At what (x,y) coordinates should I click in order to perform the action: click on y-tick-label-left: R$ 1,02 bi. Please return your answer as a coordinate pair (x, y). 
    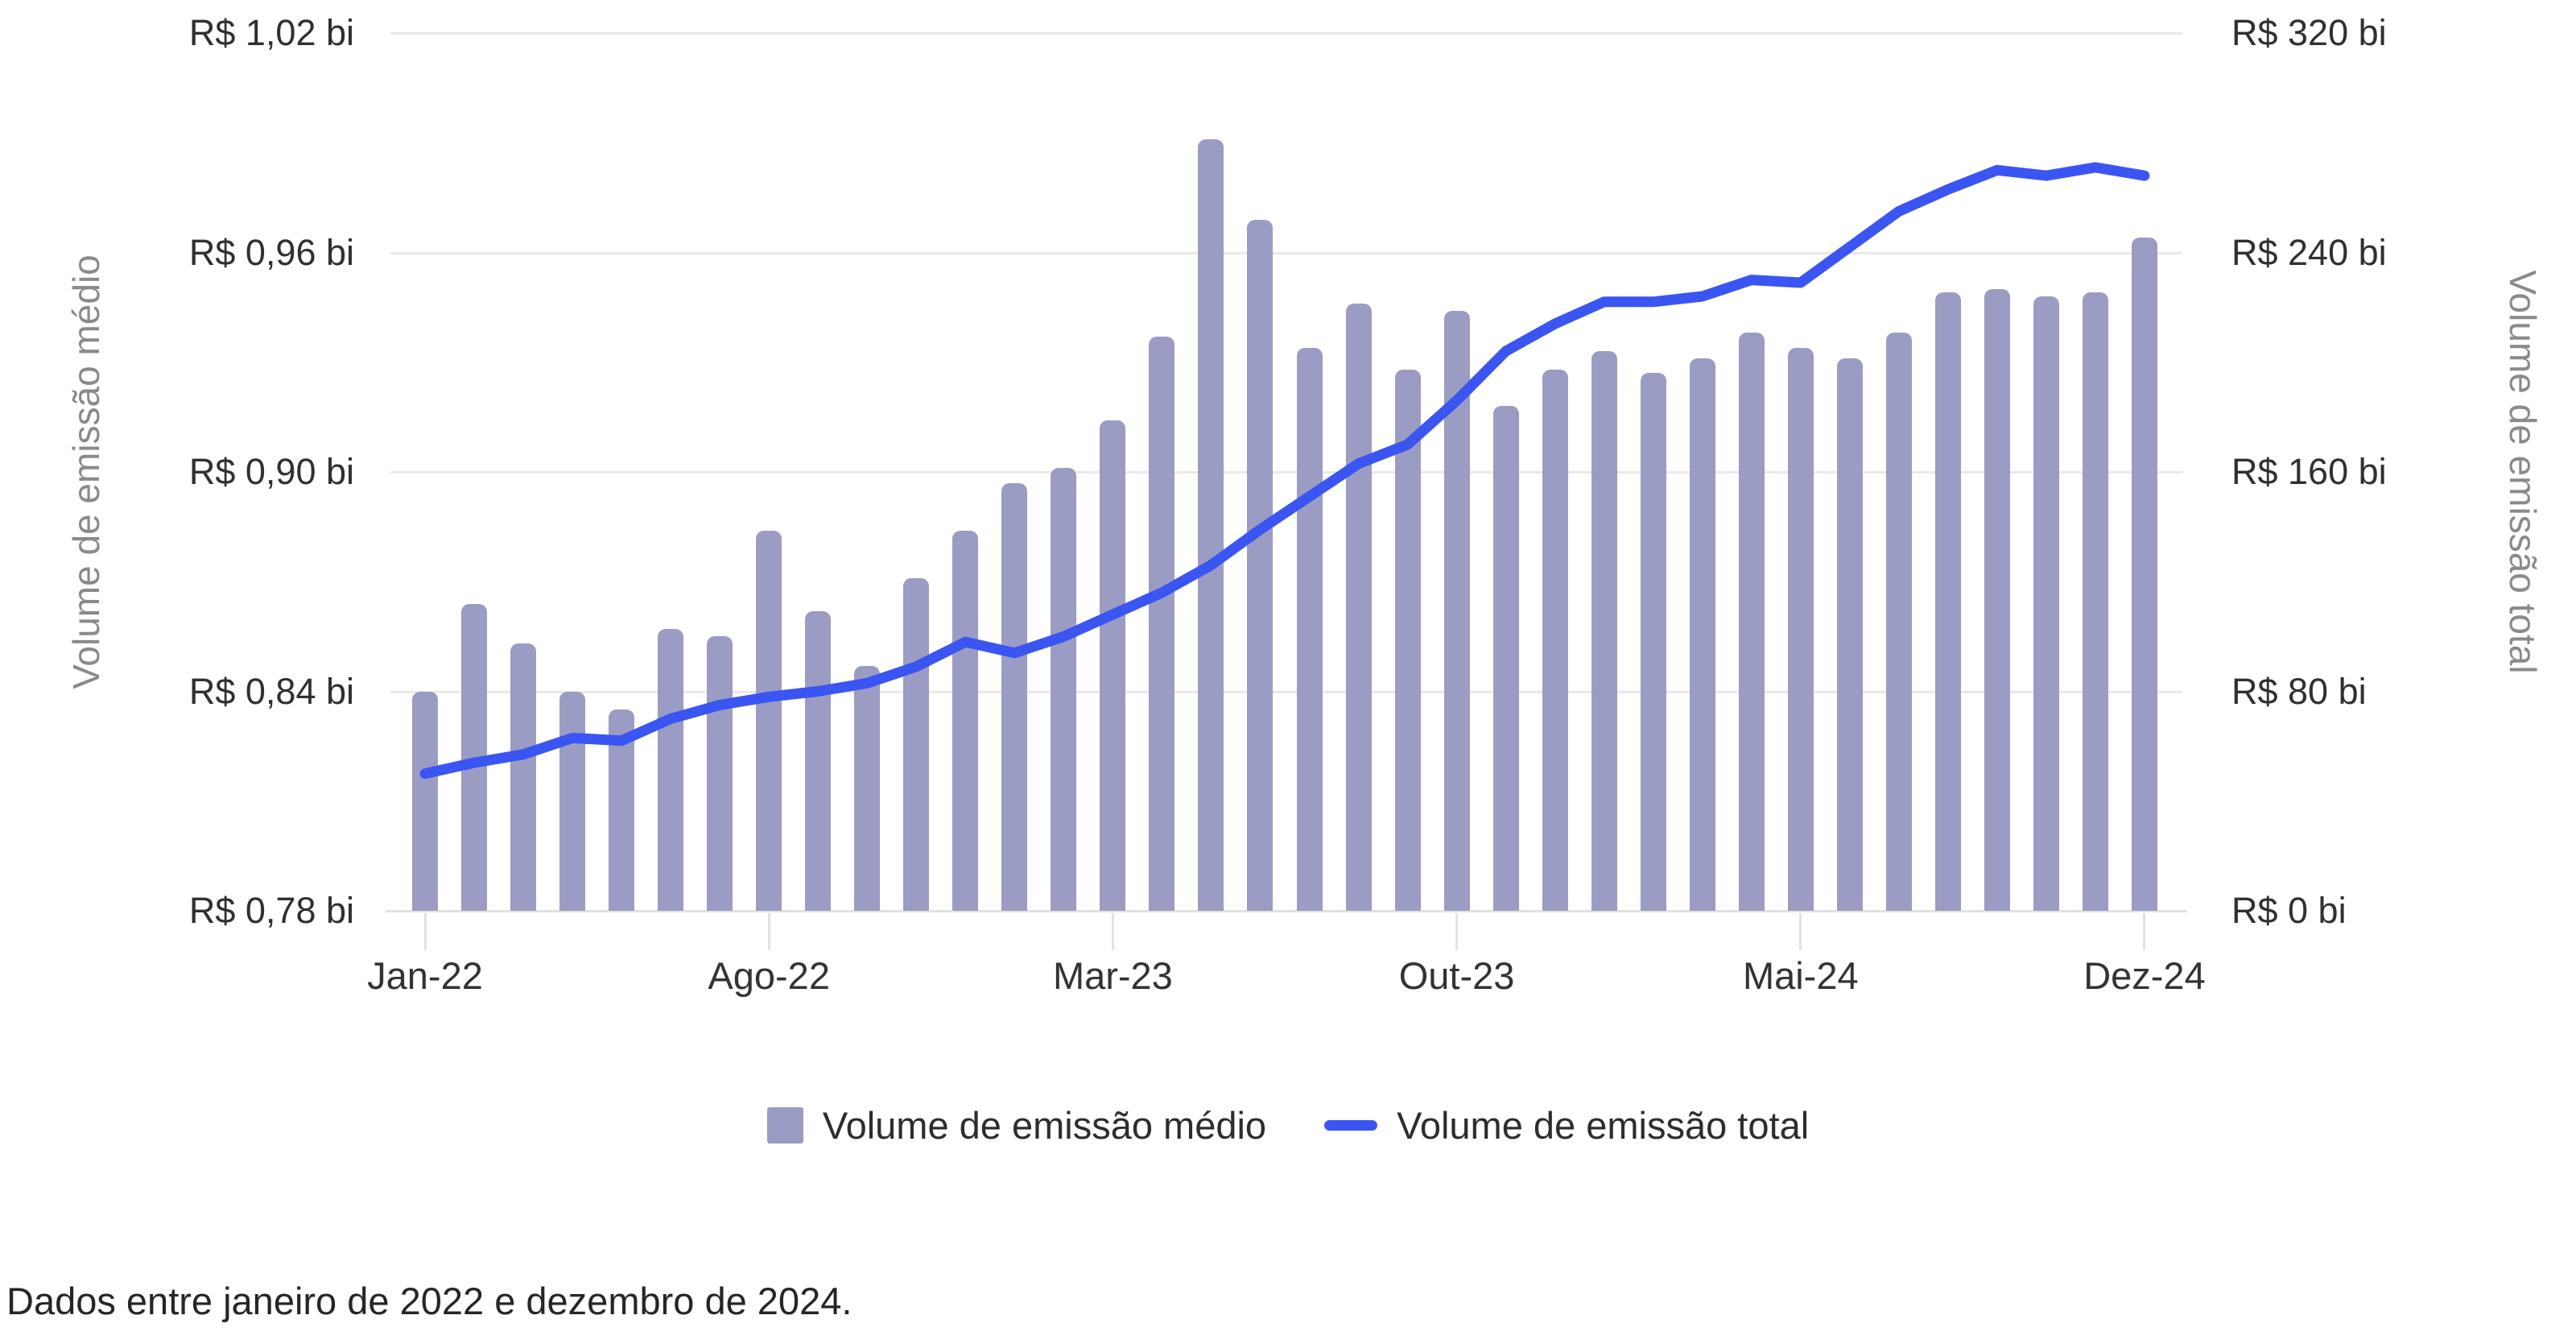
    Looking at the image, I should click on (271, 32).